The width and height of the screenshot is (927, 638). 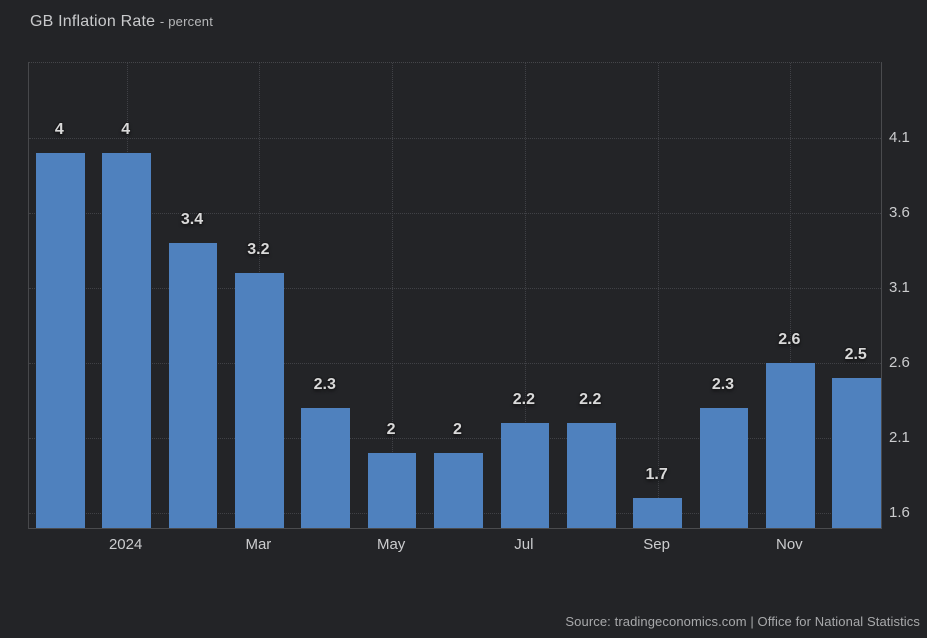 I want to click on x-axis-tick-label: May, so click(x=391, y=544).